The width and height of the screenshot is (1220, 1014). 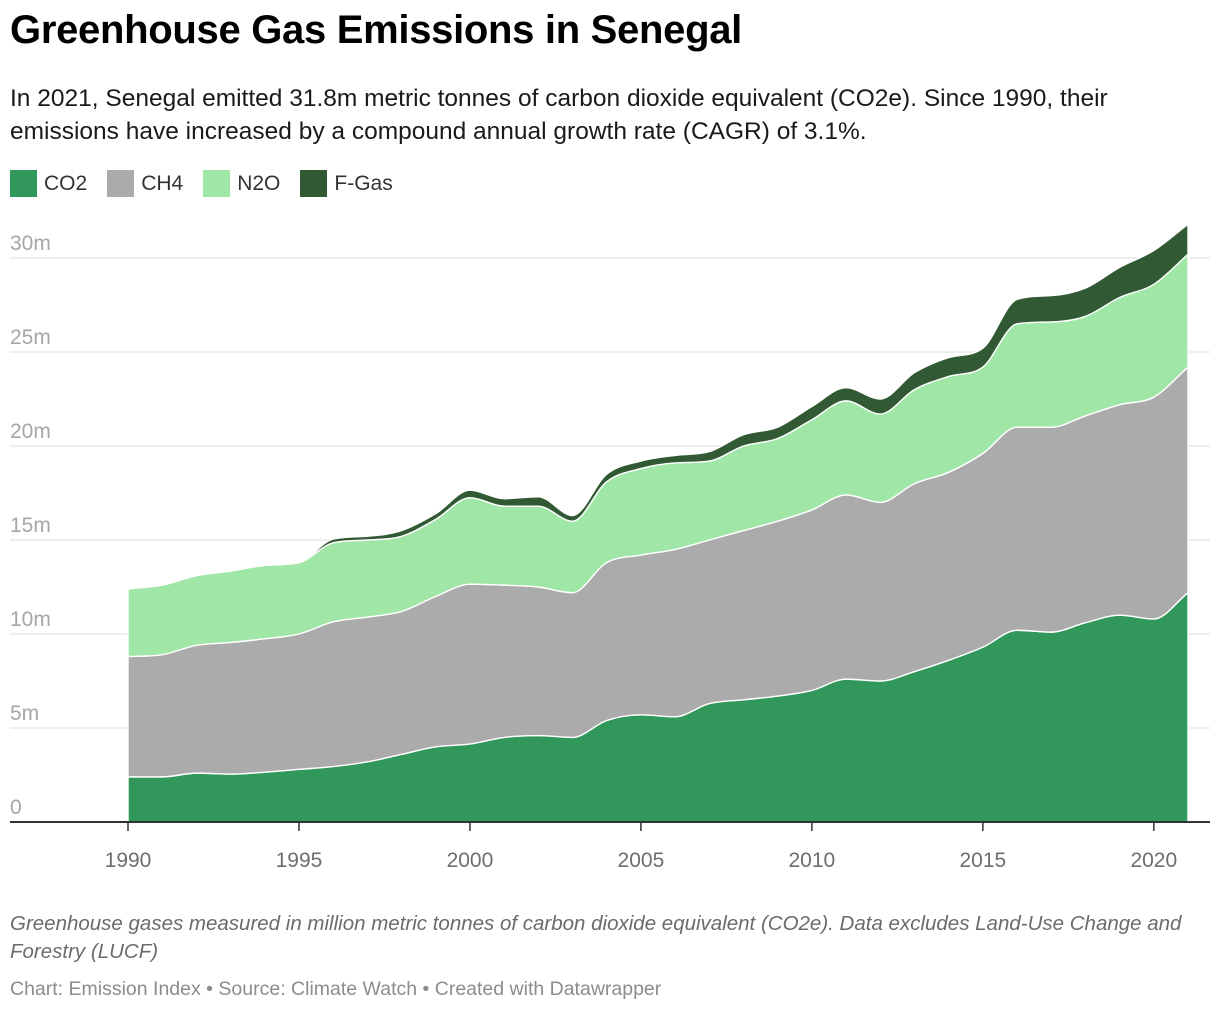 I want to click on legend-item-co2: CO2, so click(x=48, y=183).